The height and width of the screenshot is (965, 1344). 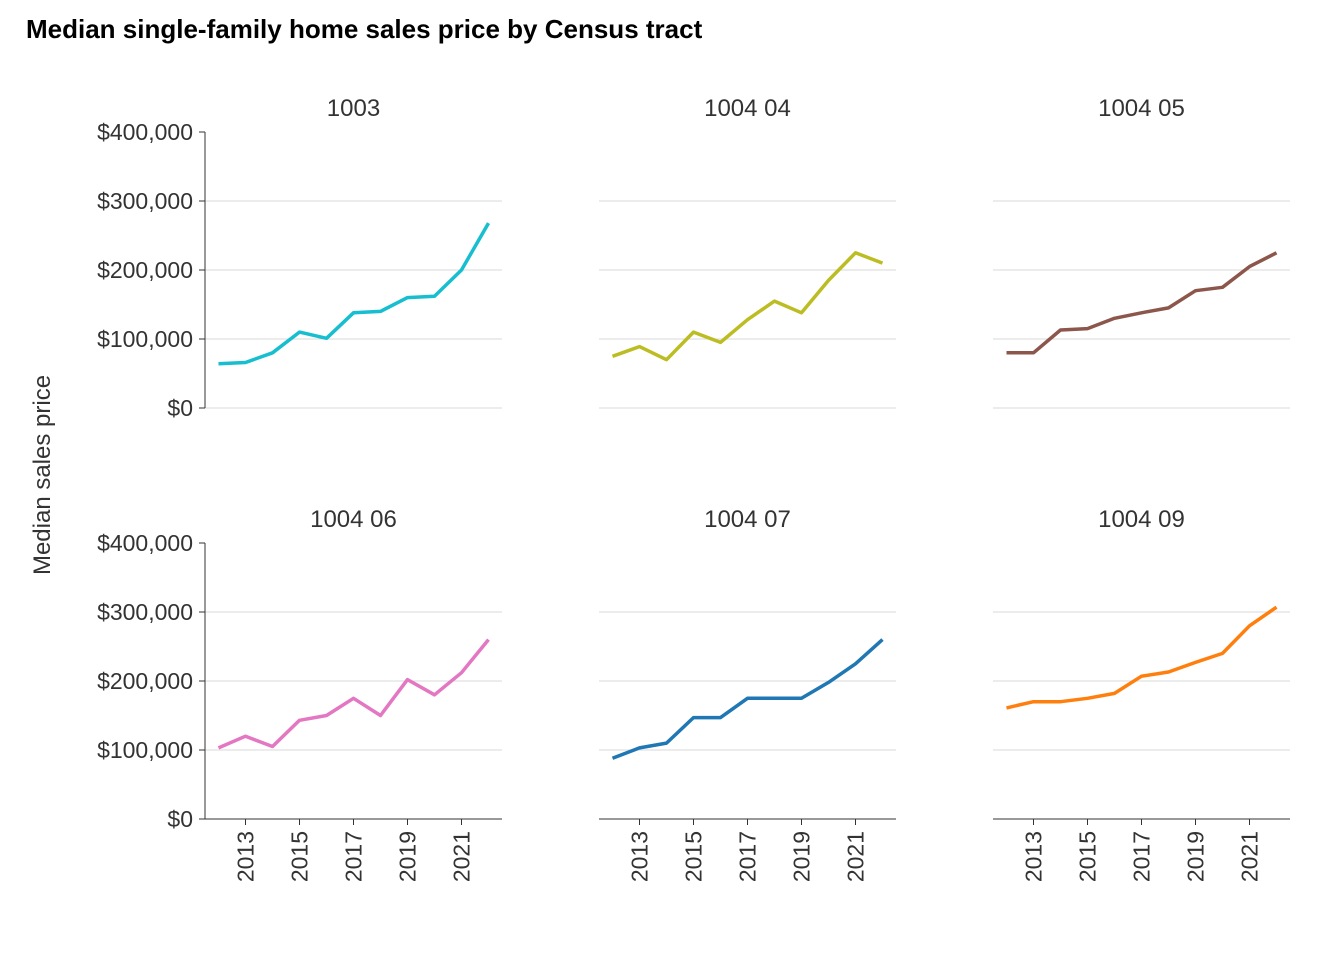 I want to click on panel-1003: 1003 $0 $100,000 $200,000 $300,000 $400,000, so click(x=299, y=258).